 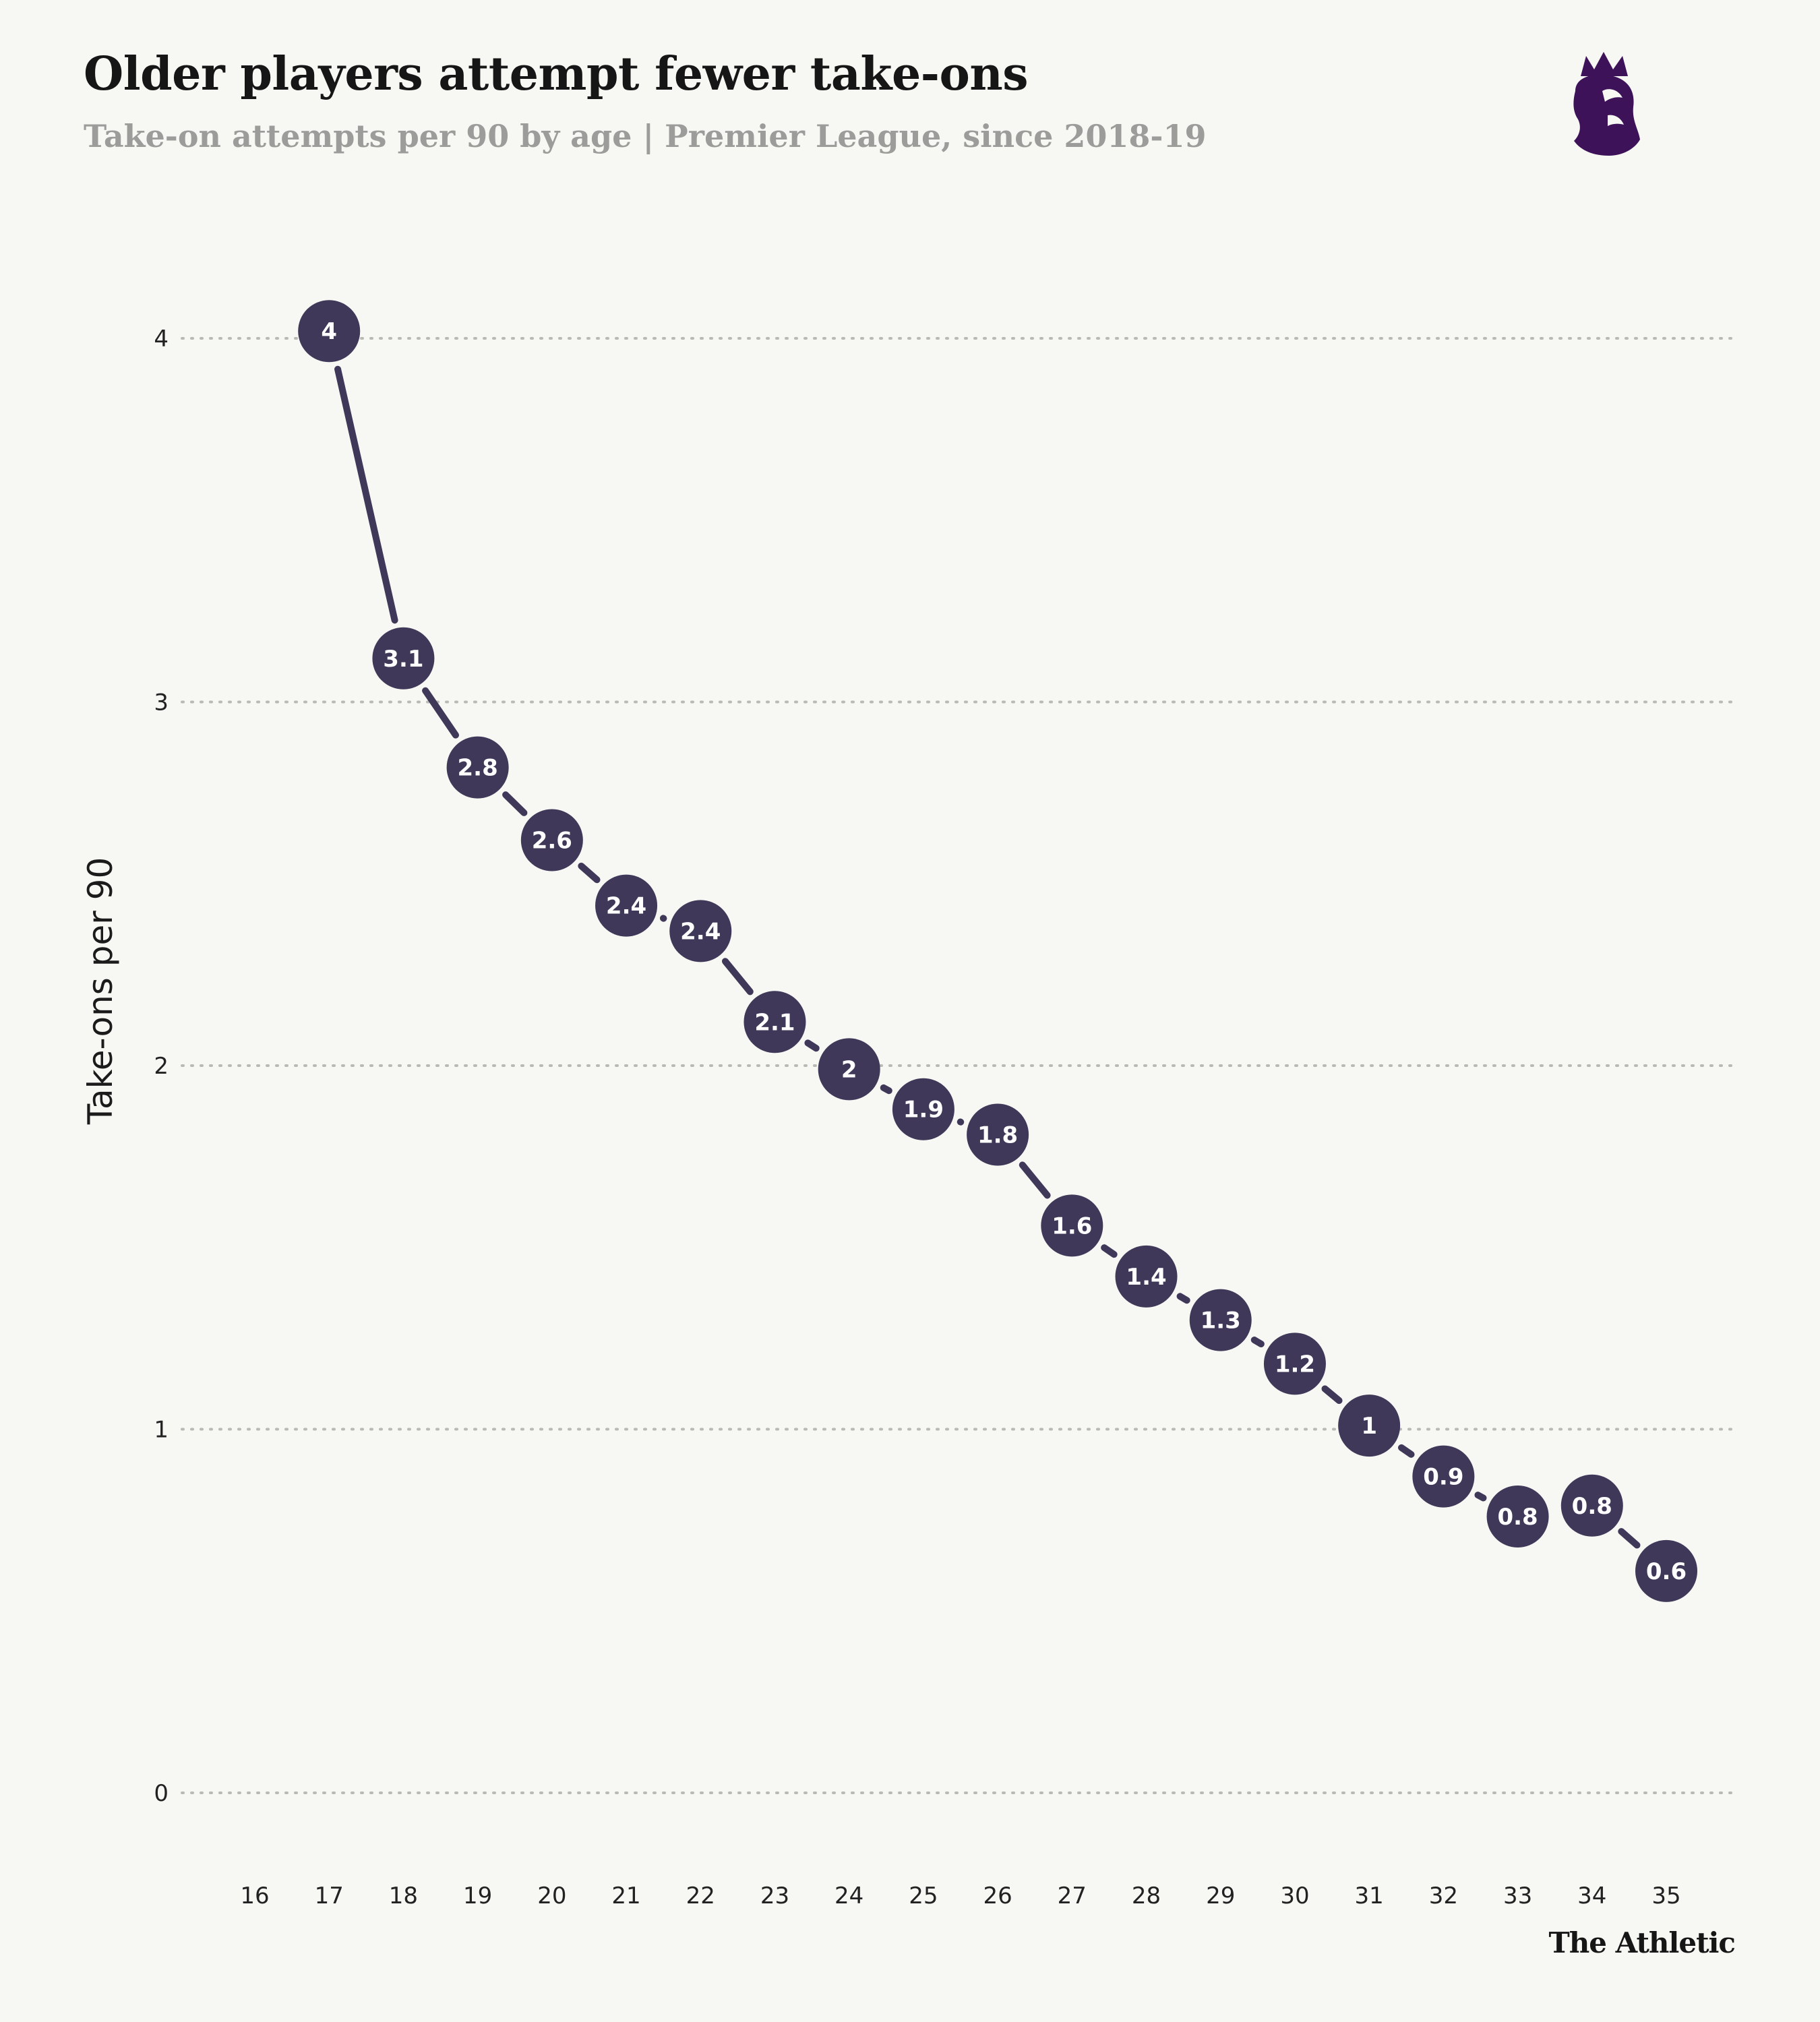 I want to click on x-tick-label: 29, so click(x=1220, y=1895).